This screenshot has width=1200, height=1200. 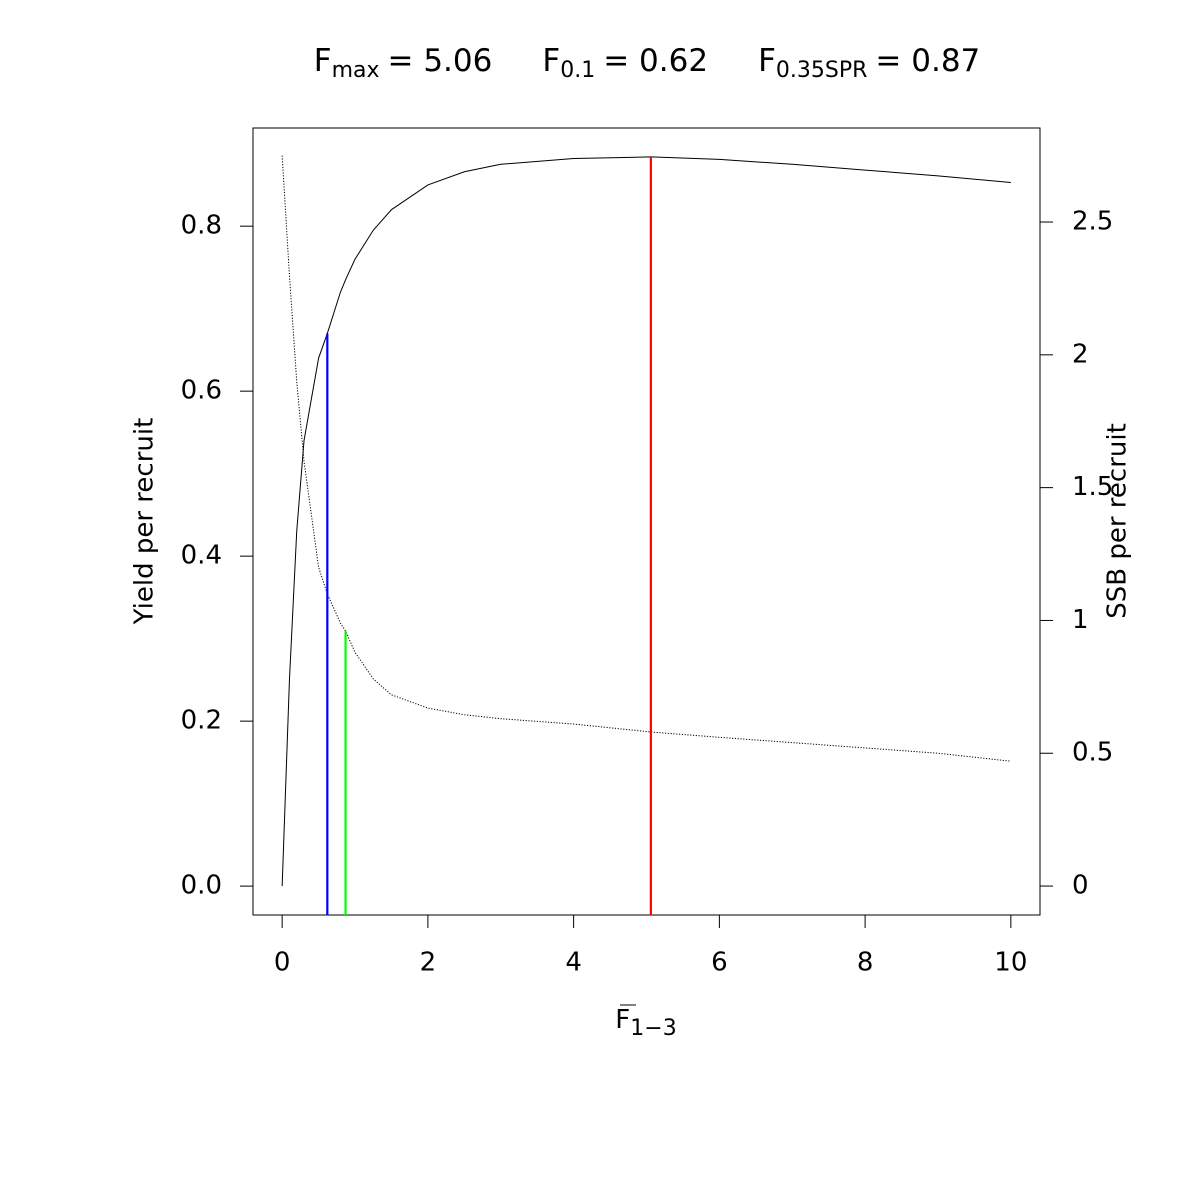 I want to click on chart-title: Fmax = 5.06 F0.1 = 0.62 F0.35SPR = 0.87, so click(x=647, y=63).